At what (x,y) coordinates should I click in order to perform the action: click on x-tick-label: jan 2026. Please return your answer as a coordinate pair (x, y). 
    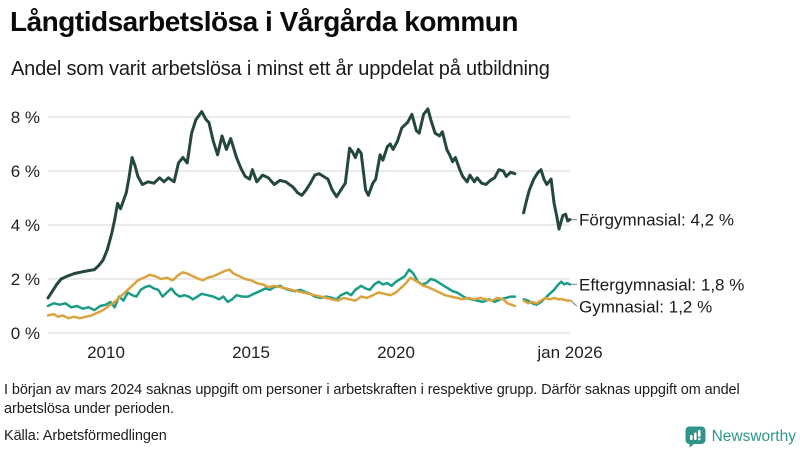
    Looking at the image, I should click on (569, 352).